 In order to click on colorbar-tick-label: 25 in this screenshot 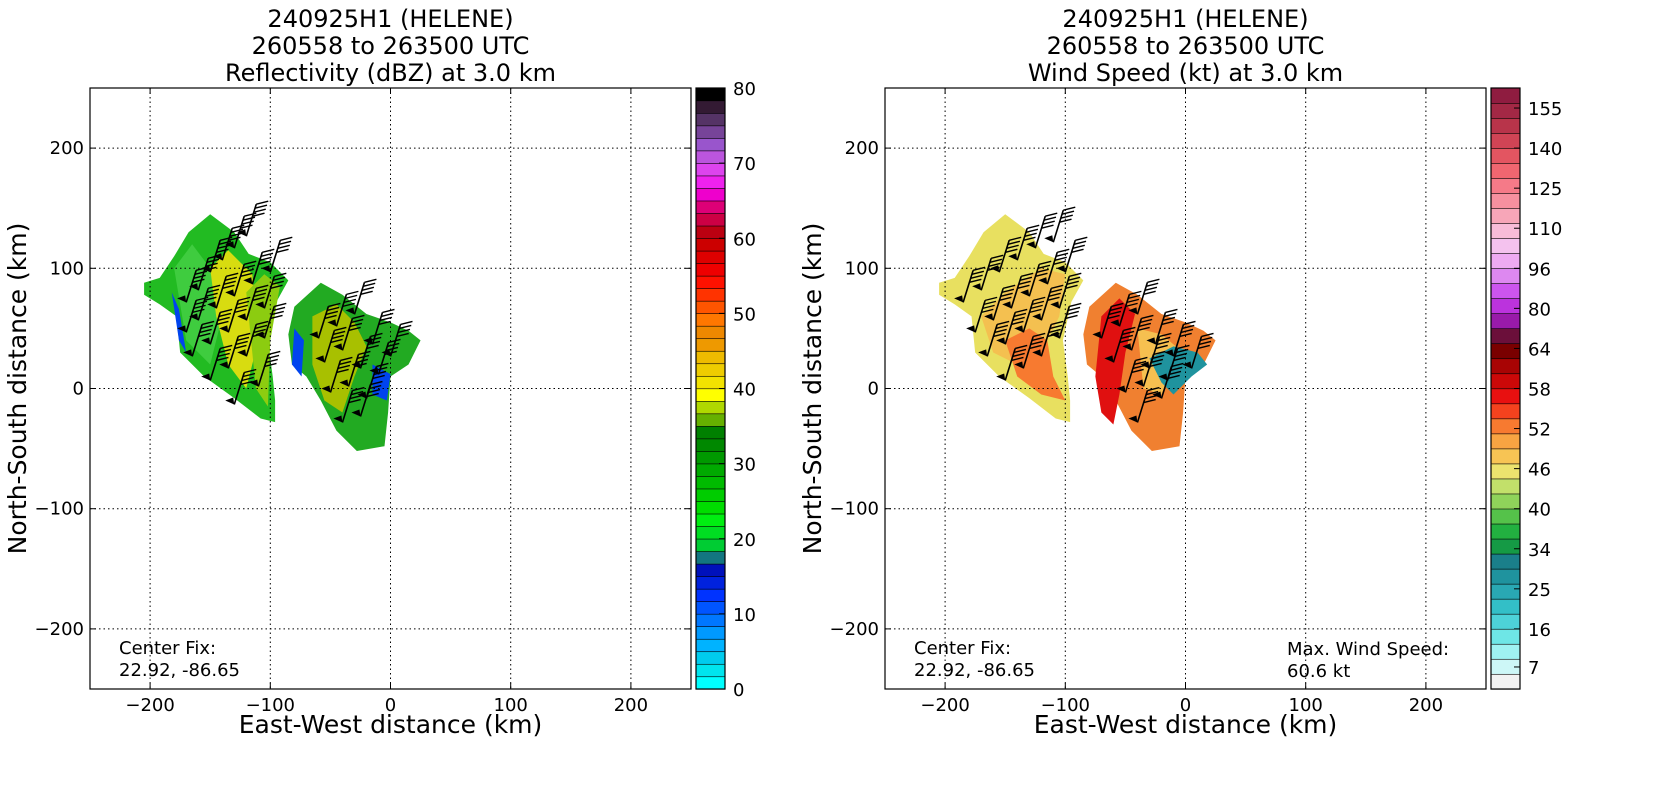, I will do `click(1539, 590)`.